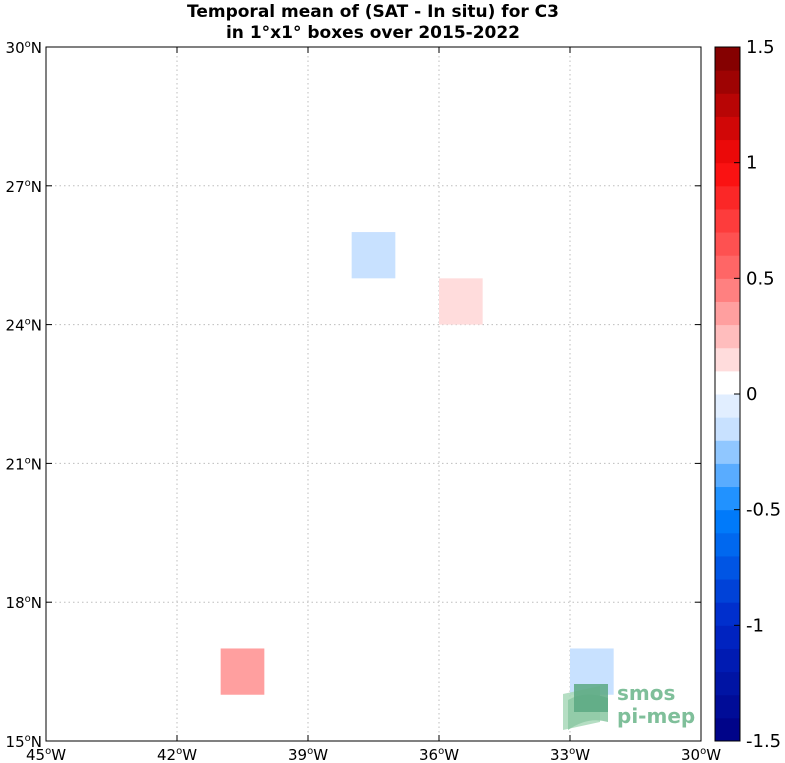 The height and width of the screenshot is (763, 785). I want to click on colorbar-tick-label: 1, so click(751, 163).